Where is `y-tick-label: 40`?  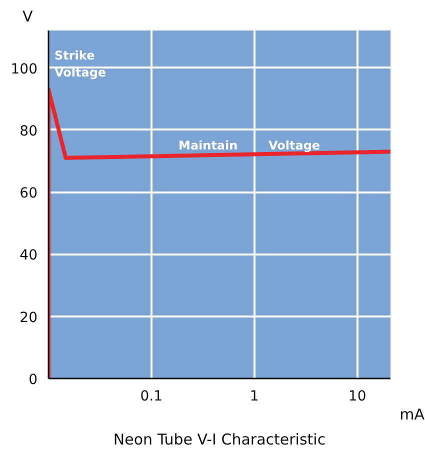 y-tick-label: 40 is located at coordinates (29, 256).